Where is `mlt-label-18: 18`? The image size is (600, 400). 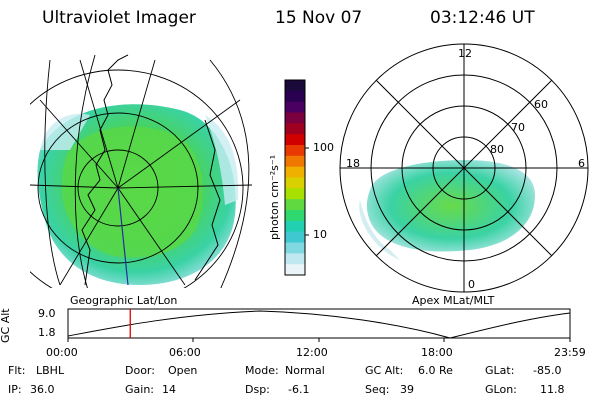
mlt-label-18: 18 is located at coordinates (353, 163).